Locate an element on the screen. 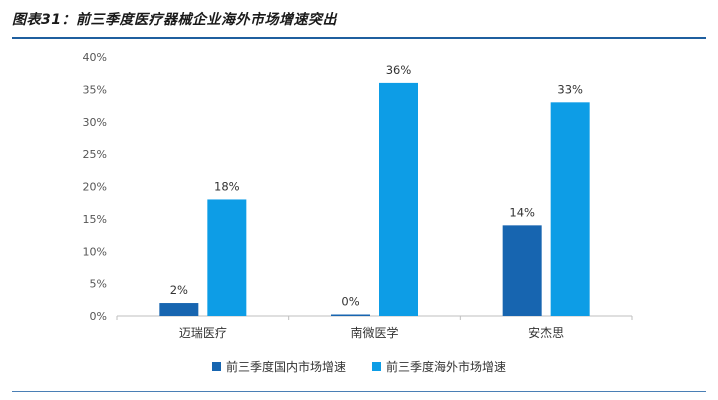  data-label: 36% is located at coordinates (399, 70).